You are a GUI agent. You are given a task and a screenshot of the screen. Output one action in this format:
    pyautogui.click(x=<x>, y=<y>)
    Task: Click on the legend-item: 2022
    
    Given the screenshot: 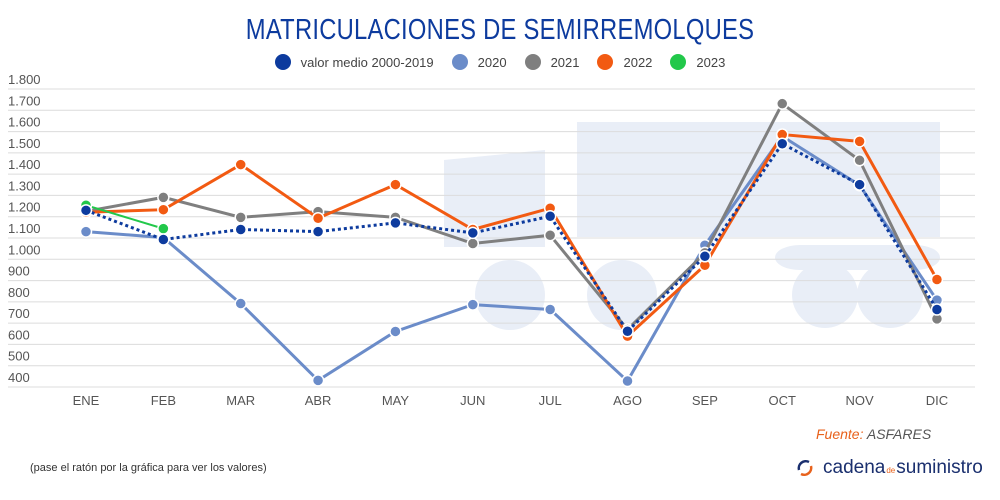 What is the action you would take?
    pyautogui.click(x=624, y=62)
    